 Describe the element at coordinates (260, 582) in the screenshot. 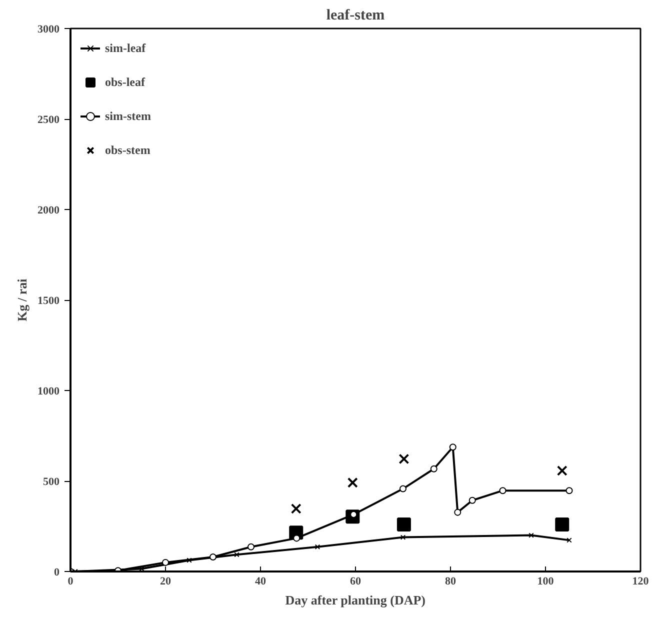

I see `x-tick-label: 40` at that location.